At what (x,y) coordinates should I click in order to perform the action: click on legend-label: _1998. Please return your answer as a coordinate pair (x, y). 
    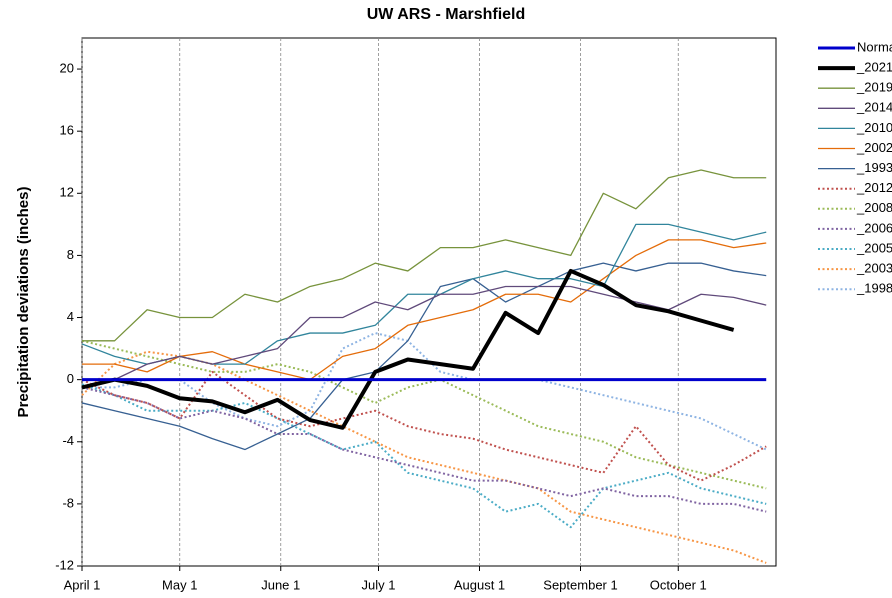
    Looking at the image, I should click on (874, 288).